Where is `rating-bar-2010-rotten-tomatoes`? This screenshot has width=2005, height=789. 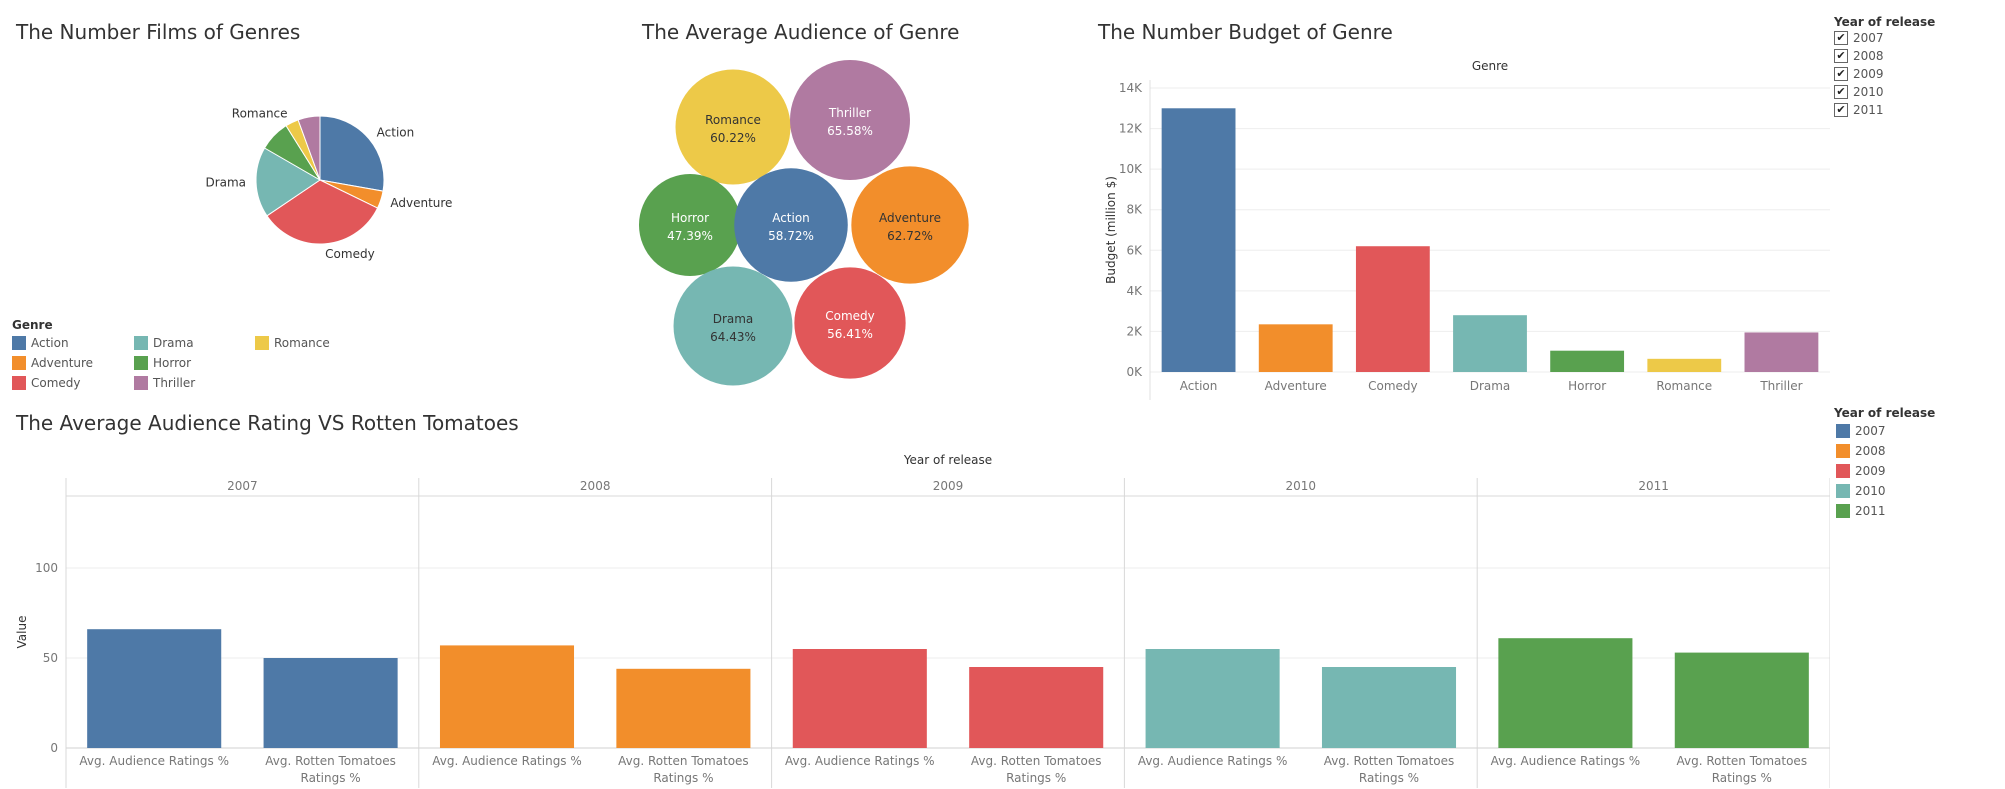
rating-bar-2010-rotten-tomatoes is located at coordinates (1389, 707).